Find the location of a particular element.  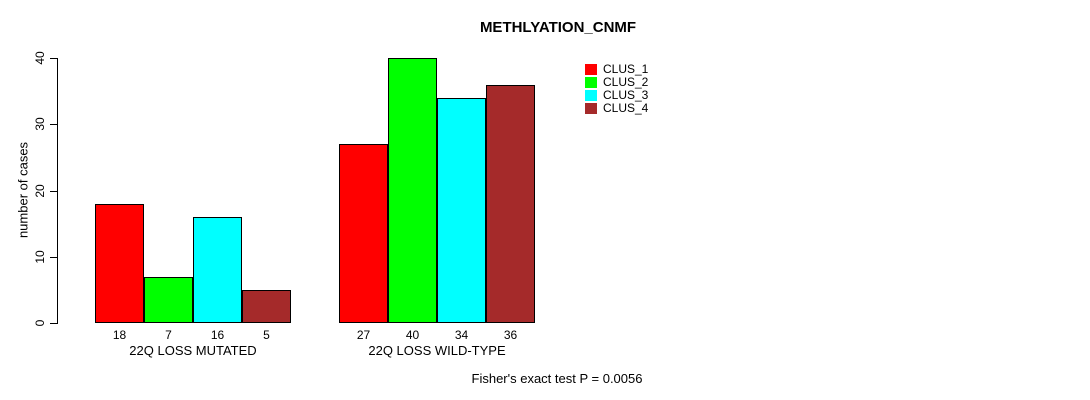

legend-item: CLUS_1 is located at coordinates (616, 69).